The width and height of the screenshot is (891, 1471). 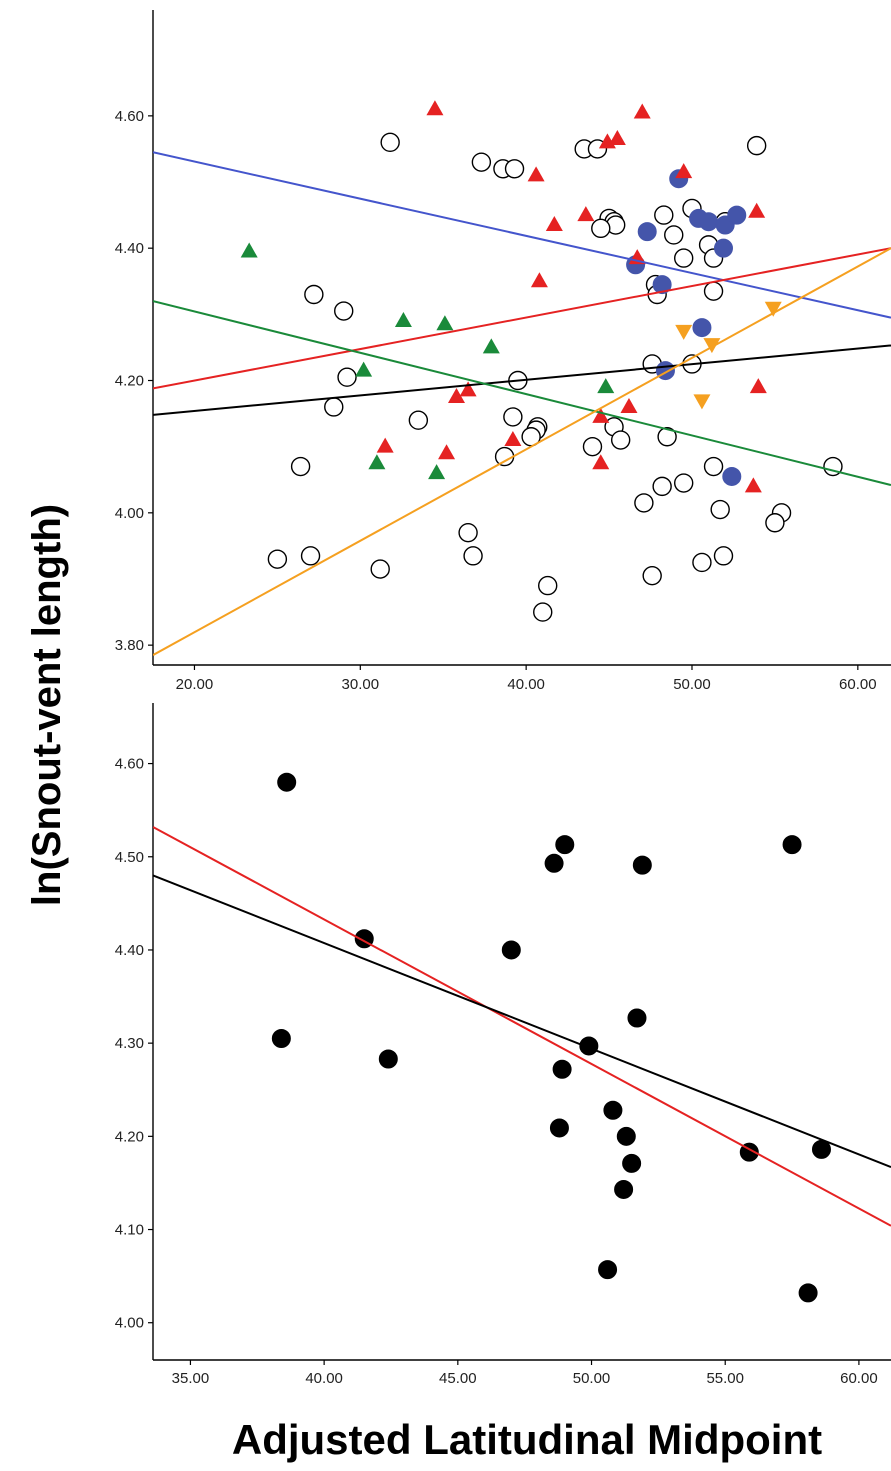 I want to click on y-tick-label: 4.40, so click(x=129, y=950).